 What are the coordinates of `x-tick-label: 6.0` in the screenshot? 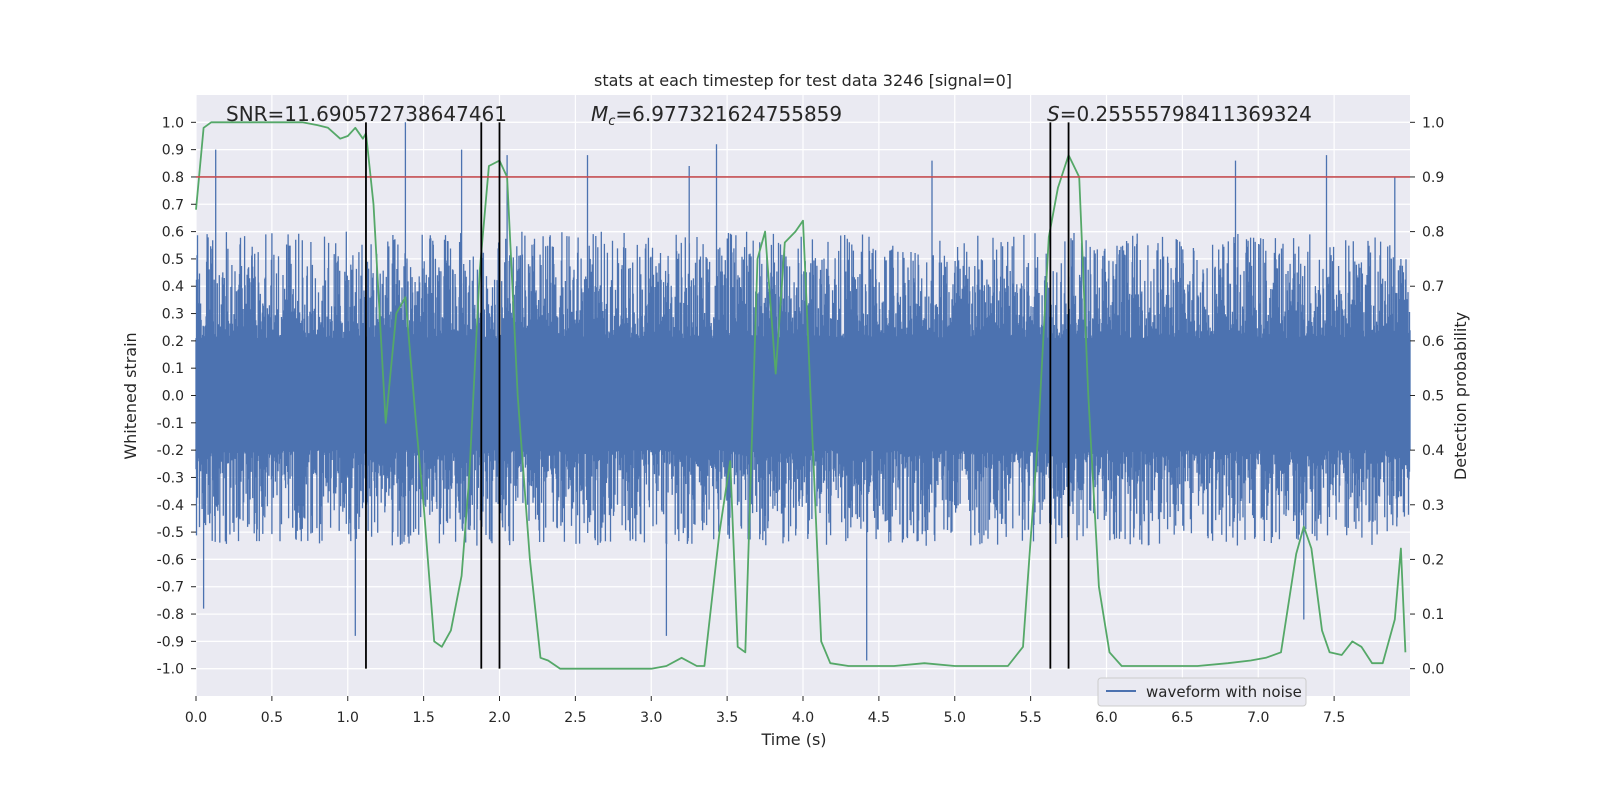 It's located at (1106, 718).